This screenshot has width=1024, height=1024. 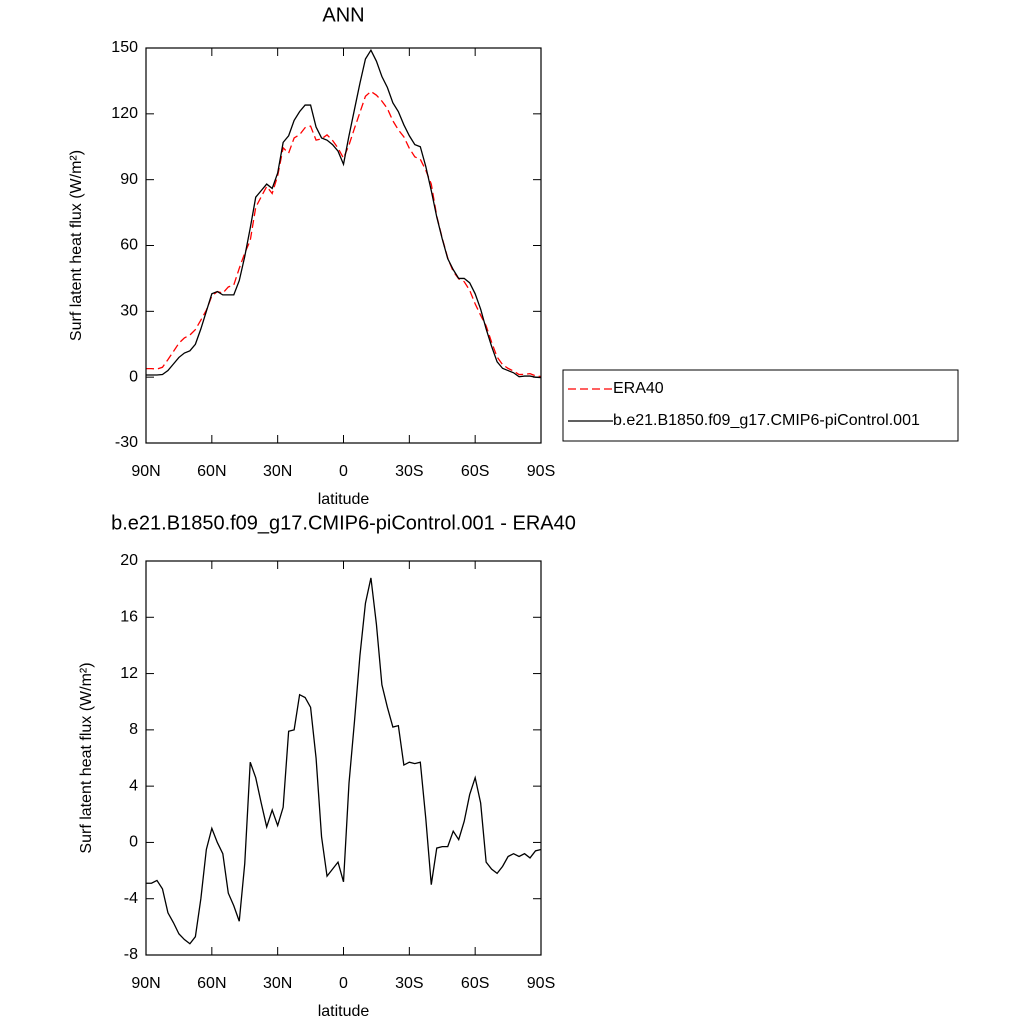 I want to click on y-tick-label: 90, so click(x=129, y=179).